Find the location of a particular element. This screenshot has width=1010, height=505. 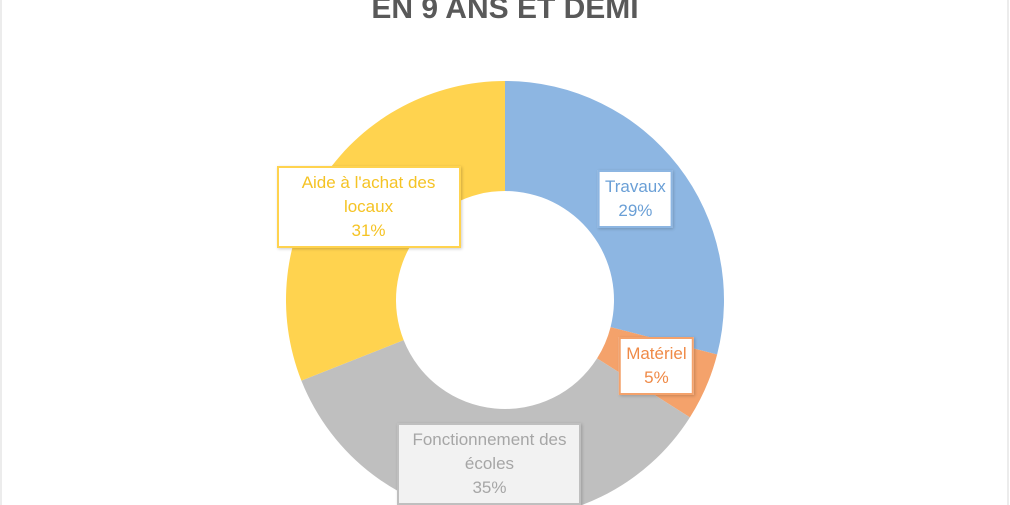

data-label: Aide à l'achat des locaux 31% is located at coordinates (368, 207).